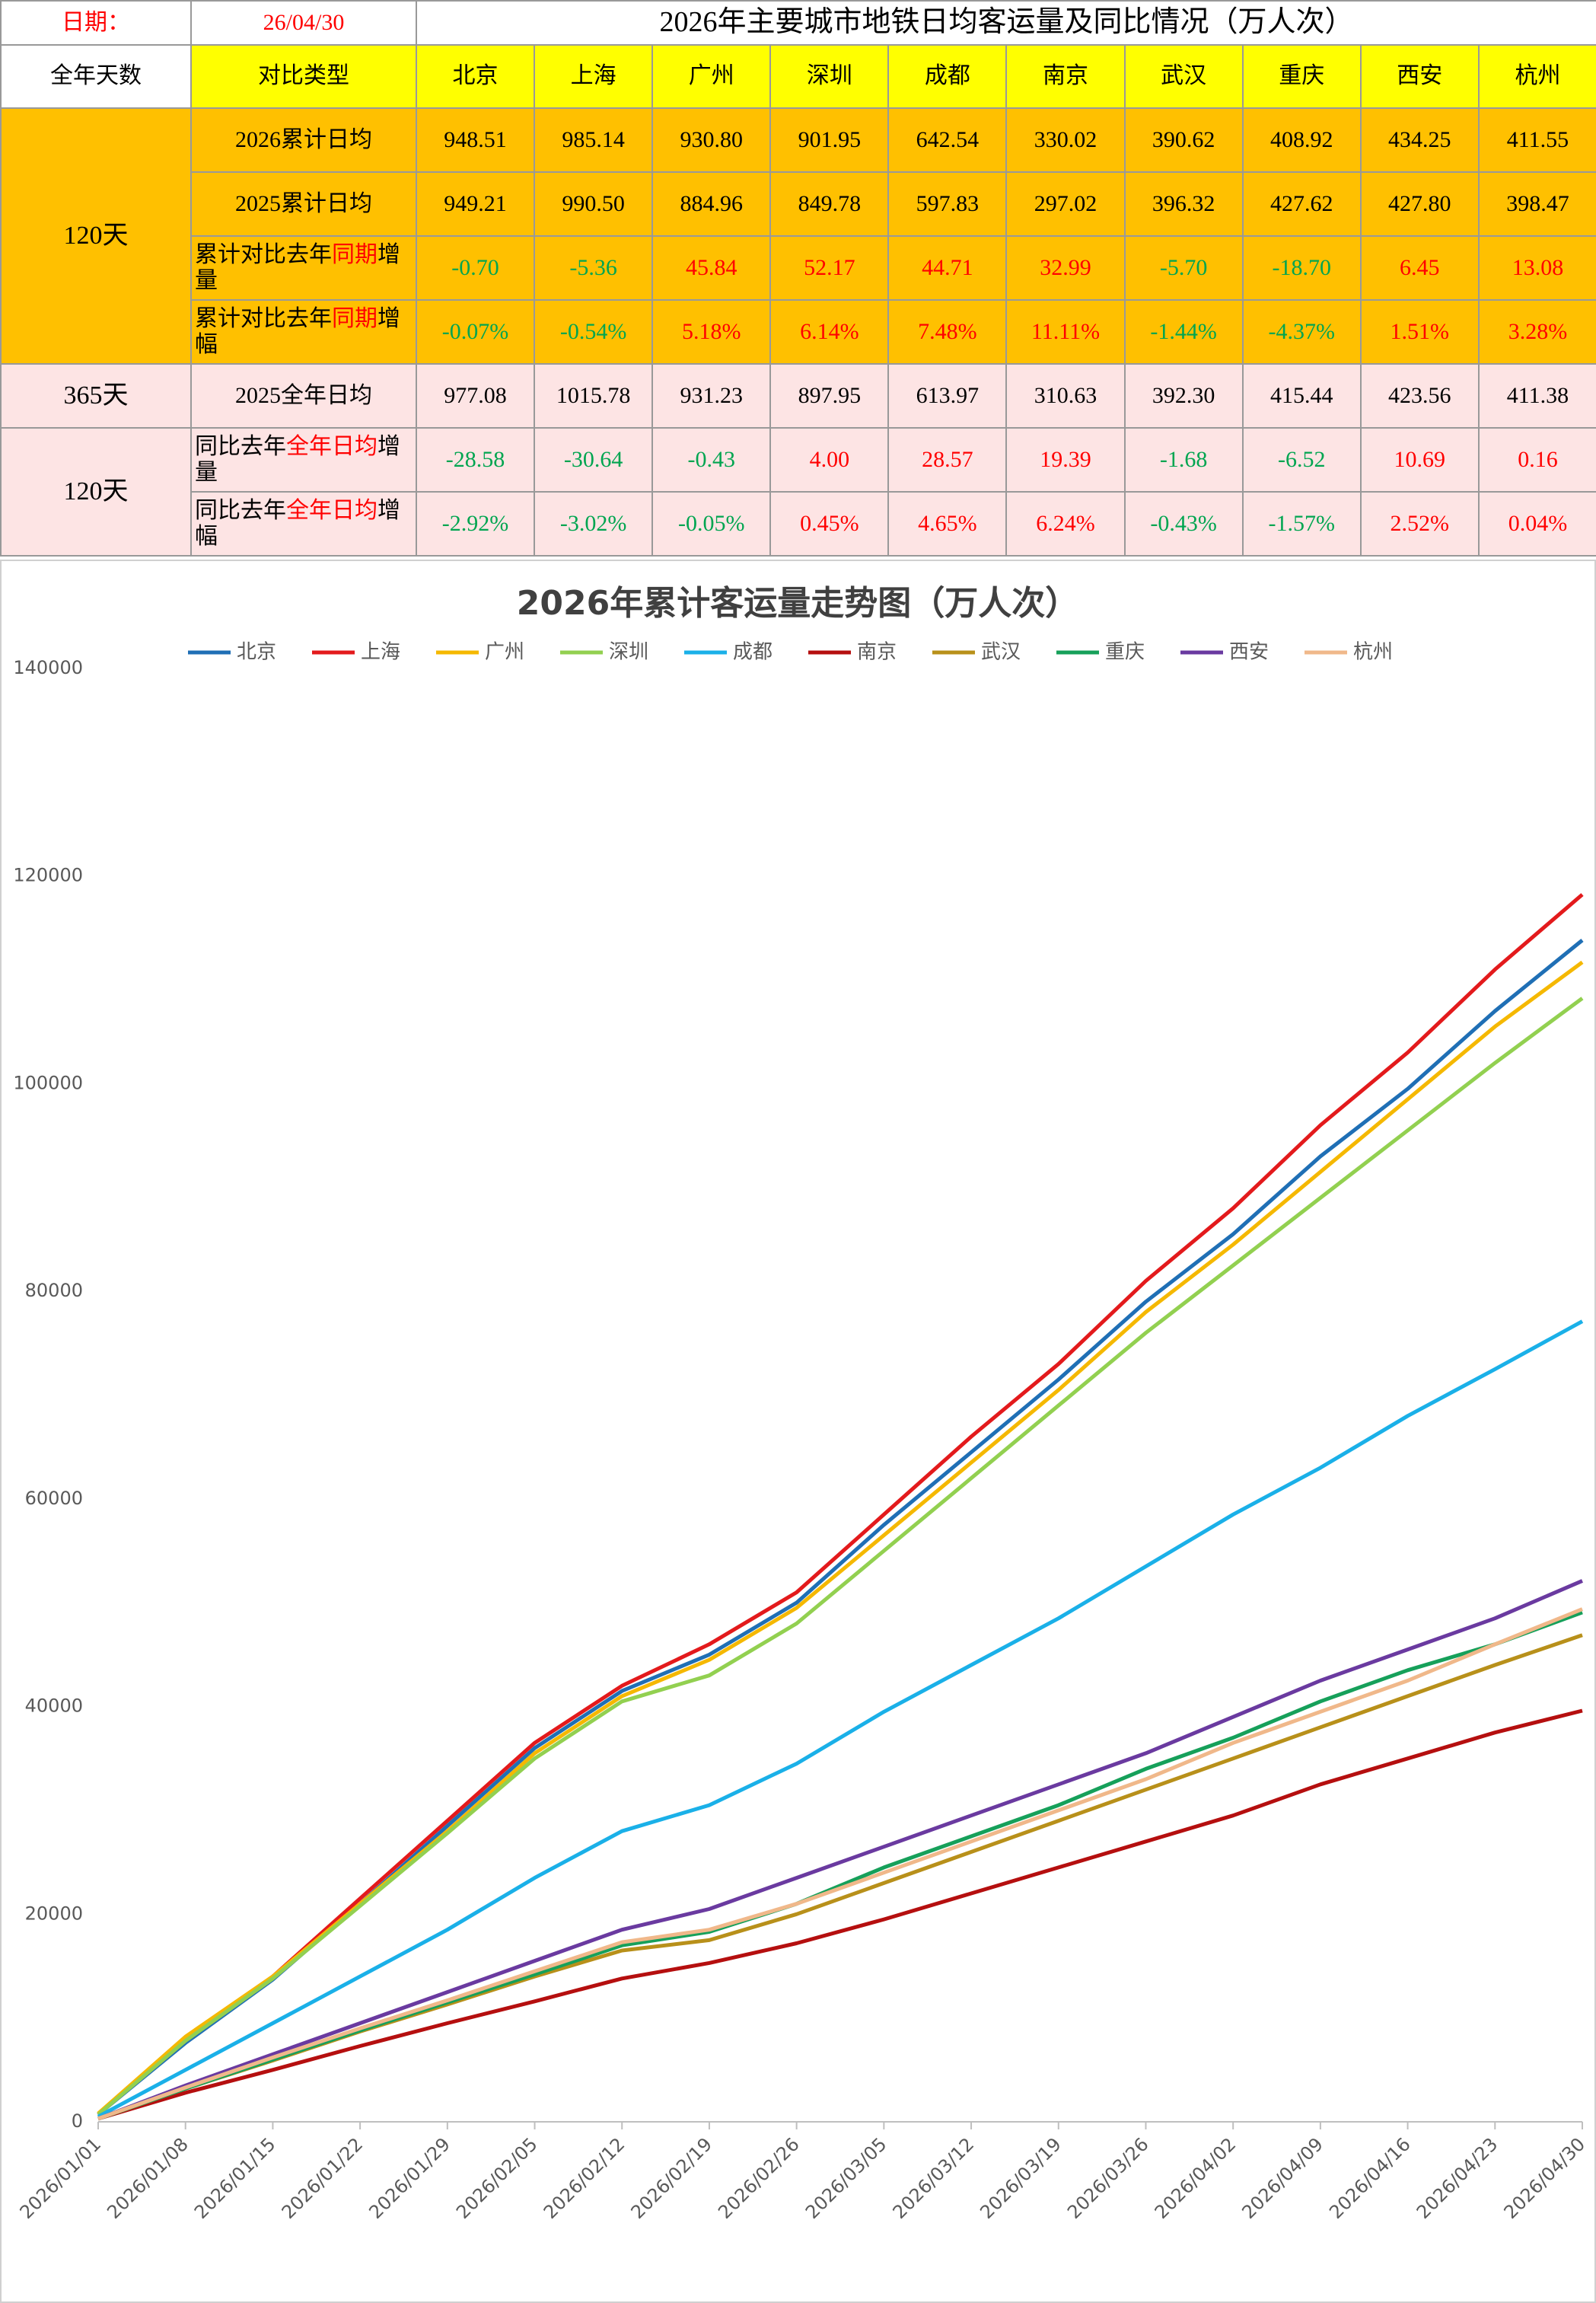 This screenshot has width=1596, height=2303. Describe the element at coordinates (475, 396) in the screenshot. I see `cell-value: 977.08` at that location.